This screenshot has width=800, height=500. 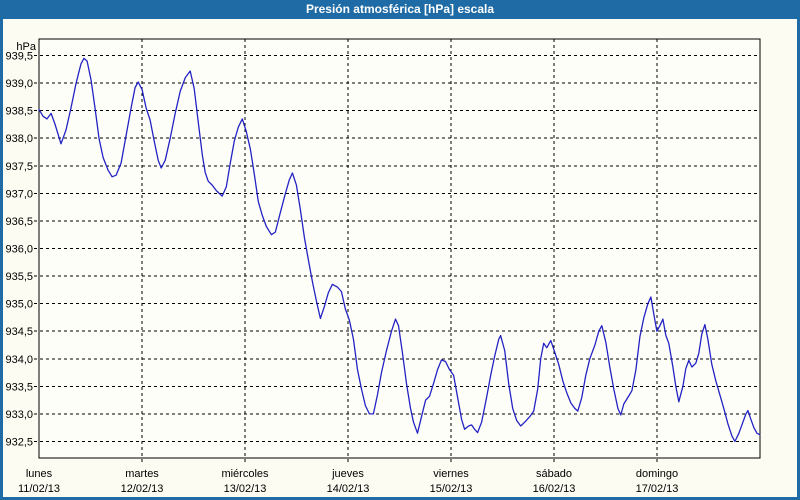 I want to click on x-day-label: martes, so click(x=142, y=474).